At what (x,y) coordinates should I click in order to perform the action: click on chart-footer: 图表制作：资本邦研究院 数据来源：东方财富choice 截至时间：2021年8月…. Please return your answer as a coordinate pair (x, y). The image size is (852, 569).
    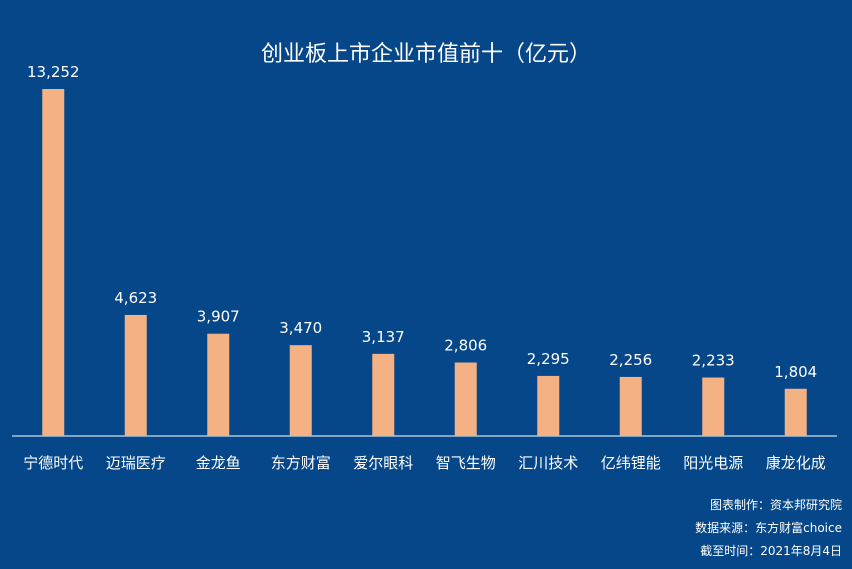
    Looking at the image, I should click on (768, 528).